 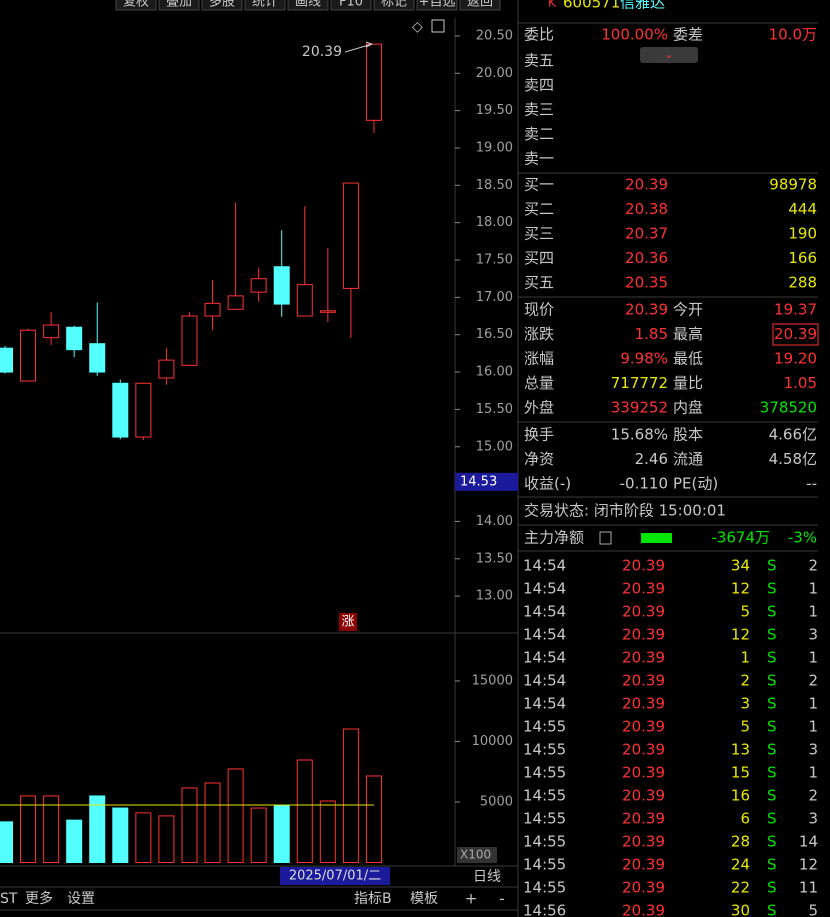 What do you see at coordinates (544, 909) in the screenshot?
I see `trade-time: 14:56` at bounding box center [544, 909].